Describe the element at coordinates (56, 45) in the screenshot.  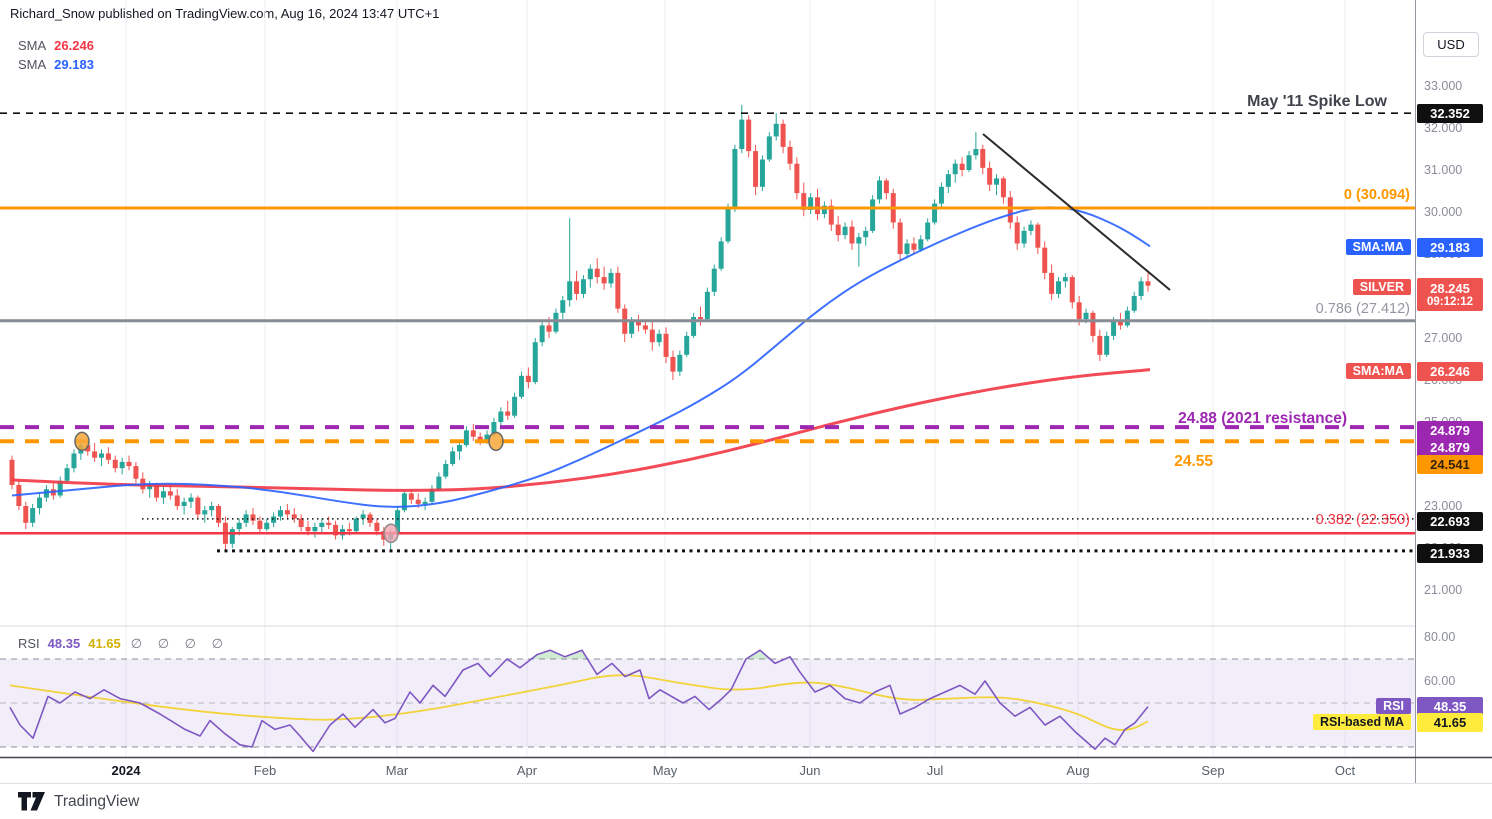
I see `sma-legend-row-1: SMA 26.246` at that location.